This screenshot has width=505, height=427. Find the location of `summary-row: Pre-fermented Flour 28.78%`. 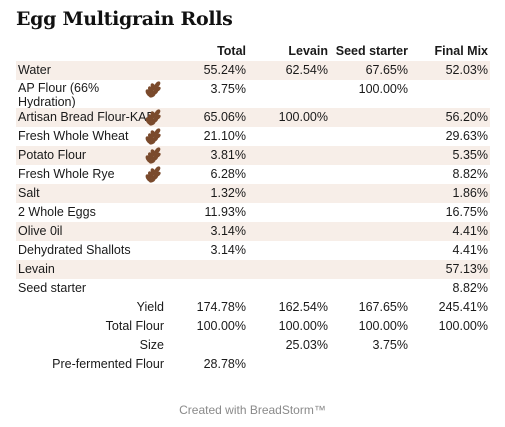

summary-row: Pre-fermented Flour 28.78% is located at coordinates (253, 364).